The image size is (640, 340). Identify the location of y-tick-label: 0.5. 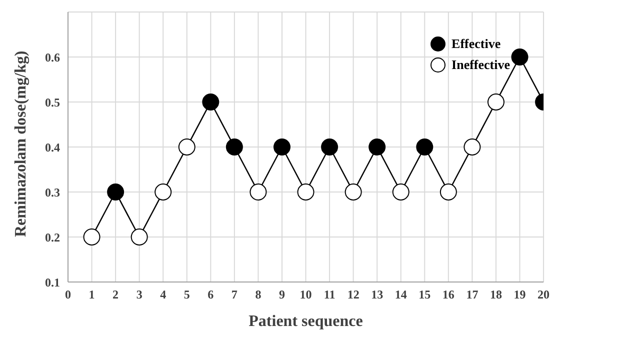
(52, 102).